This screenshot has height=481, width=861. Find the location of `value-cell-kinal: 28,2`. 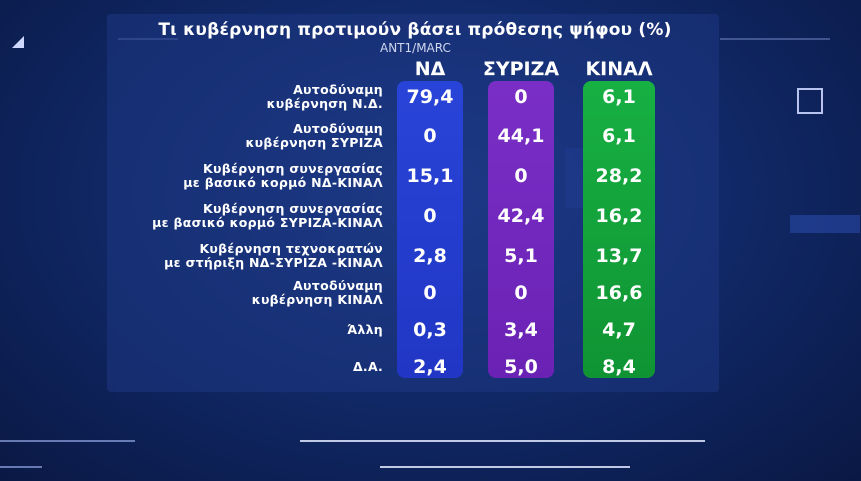

value-cell-kinal: 28,2 is located at coordinates (619, 176).